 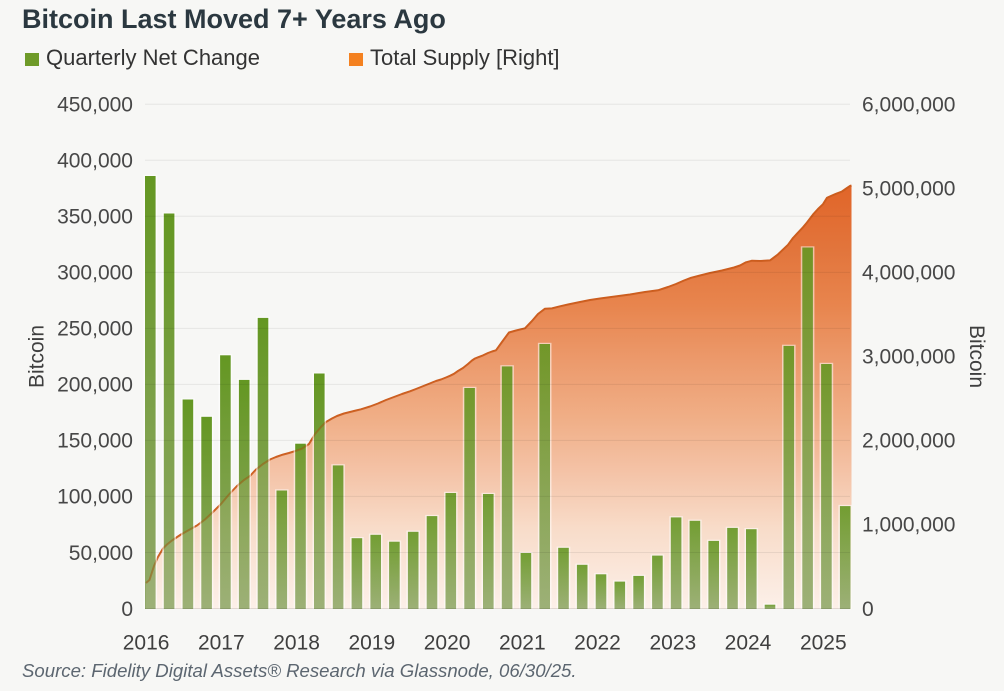 I want to click on svg-text: 1,000,000, so click(x=908, y=525).